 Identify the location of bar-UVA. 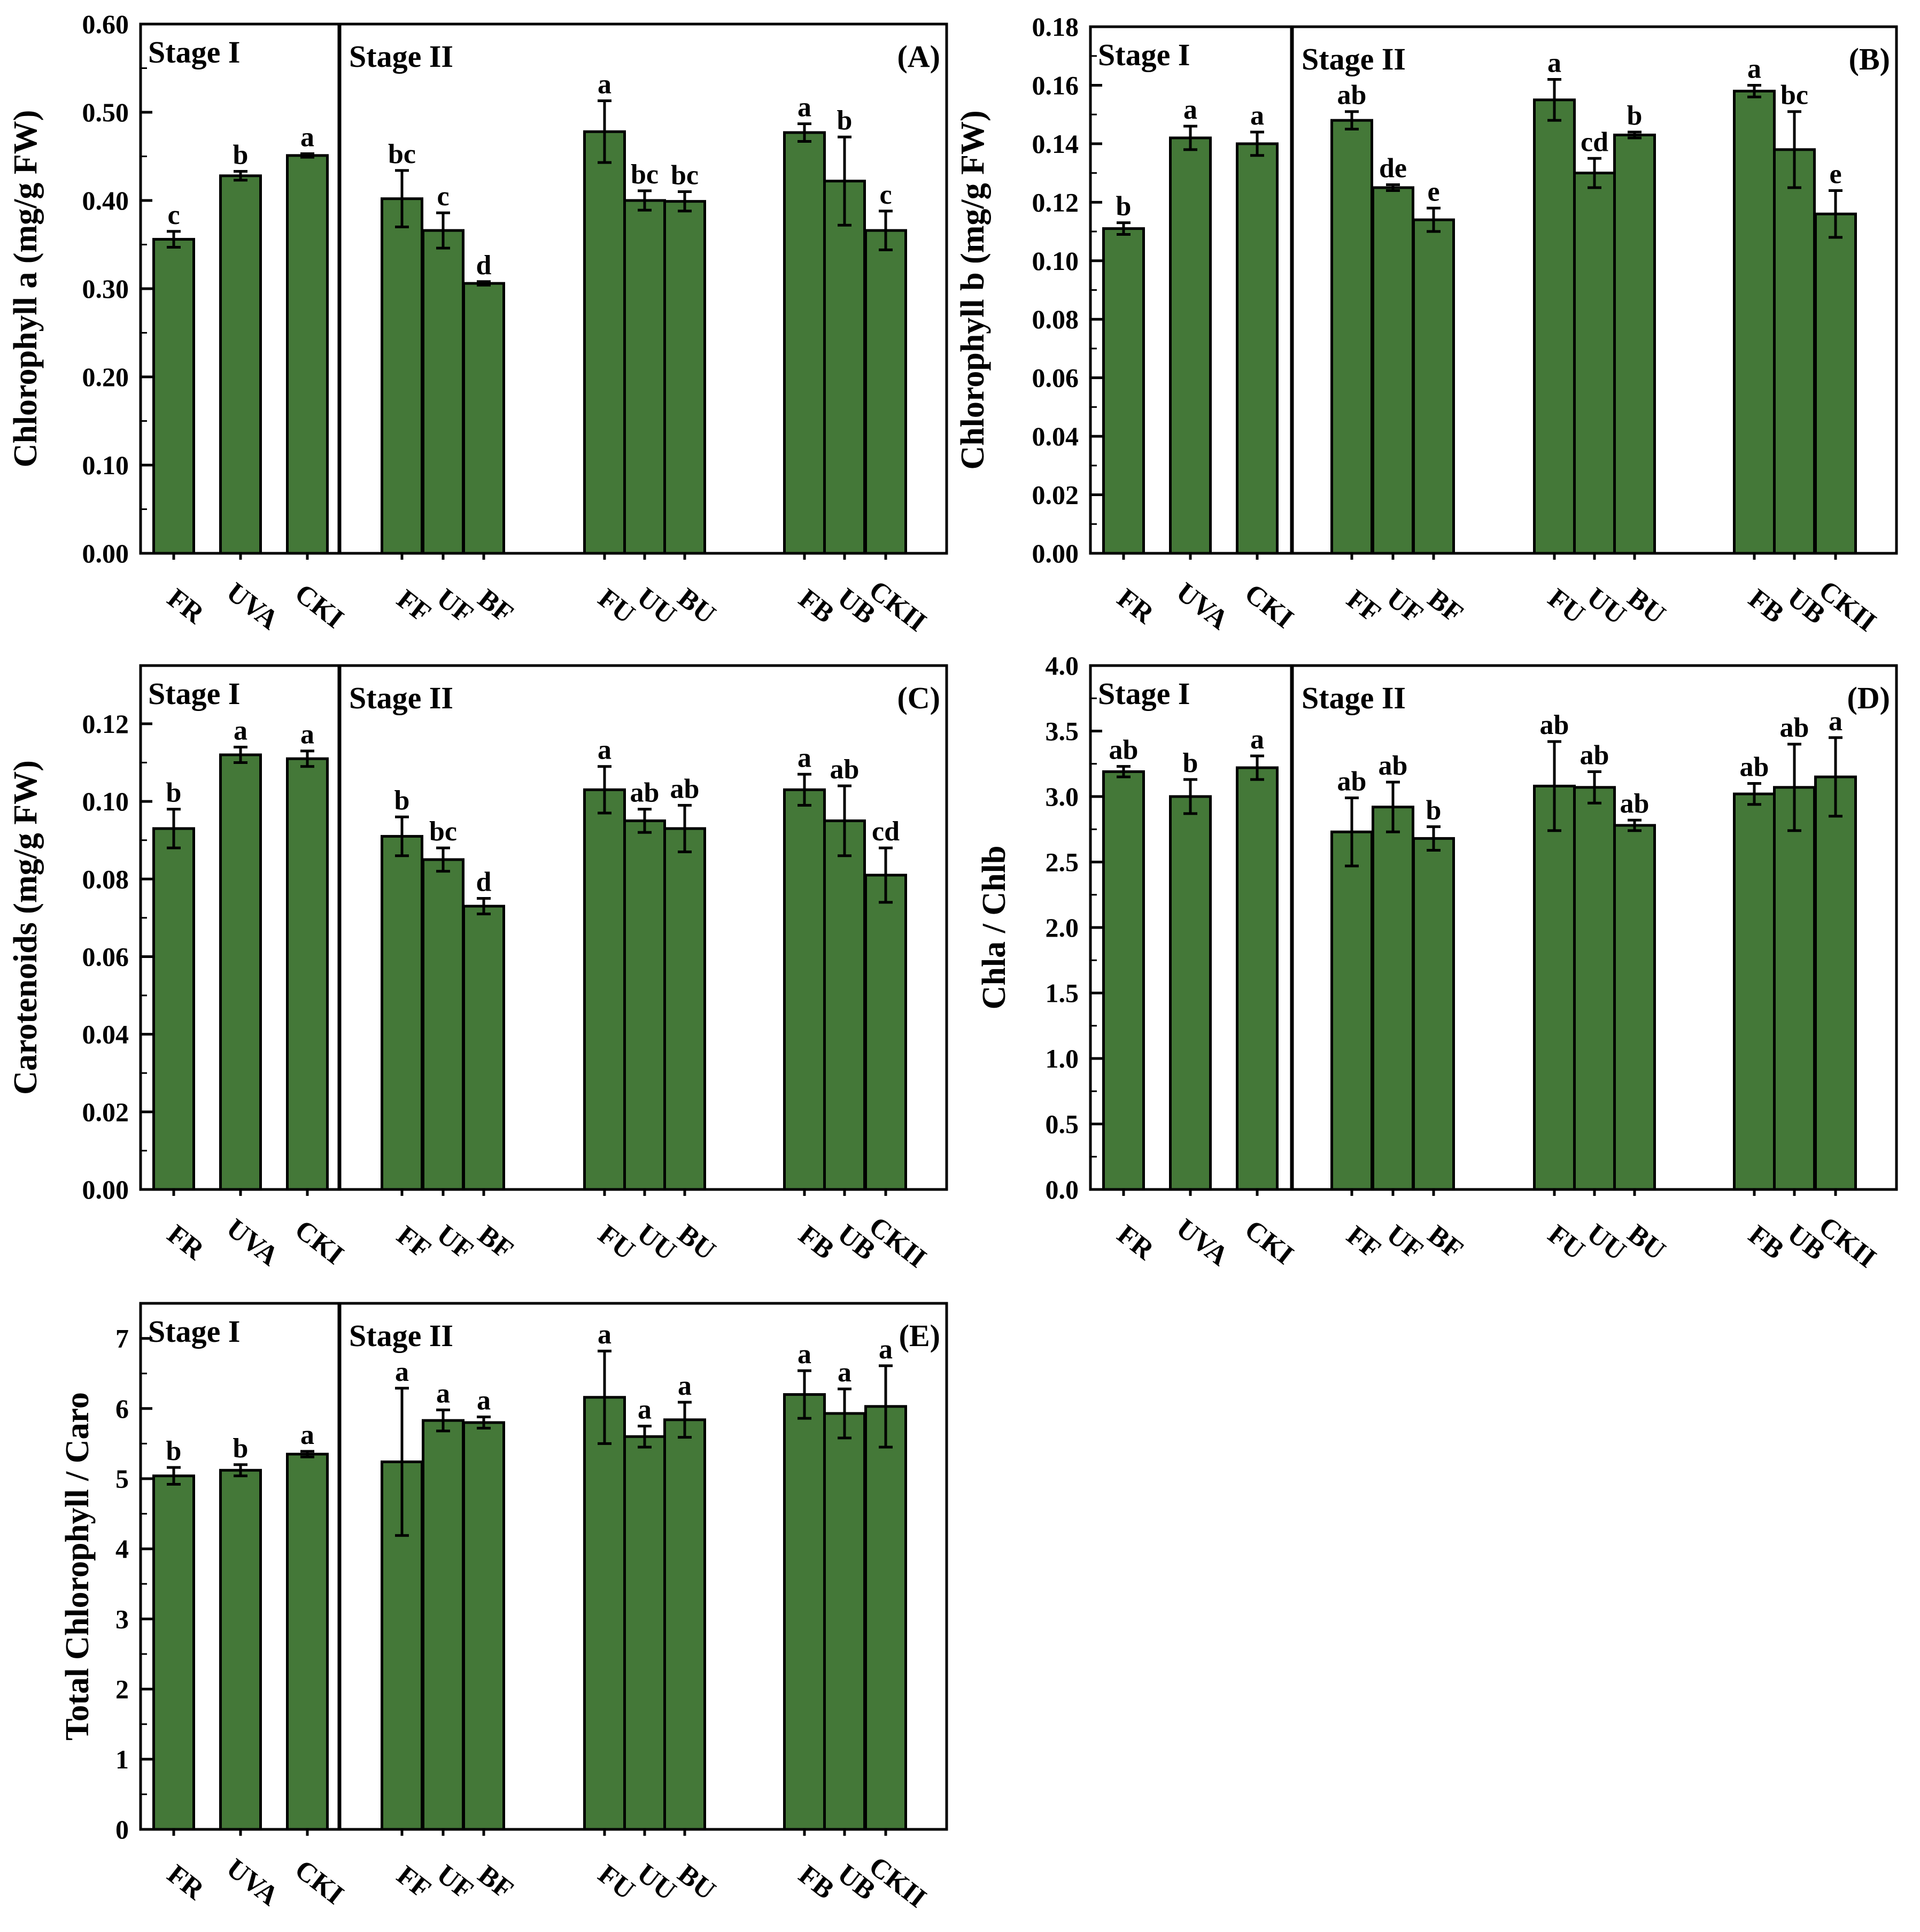
(1190, 345).